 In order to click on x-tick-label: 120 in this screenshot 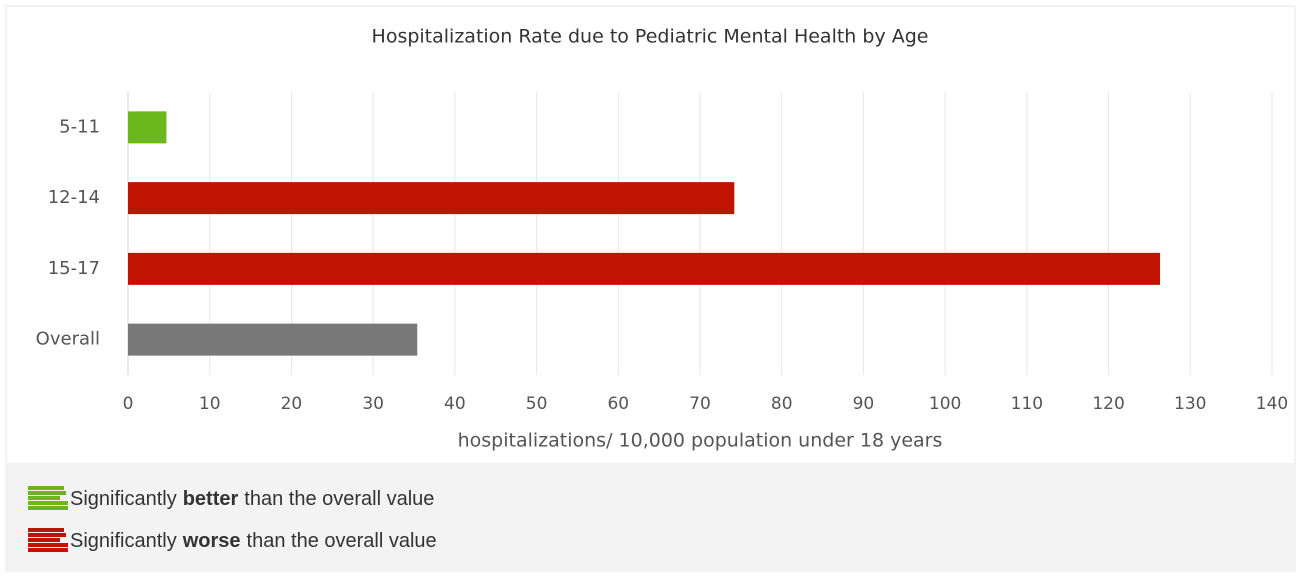, I will do `click(1108, 404)`.